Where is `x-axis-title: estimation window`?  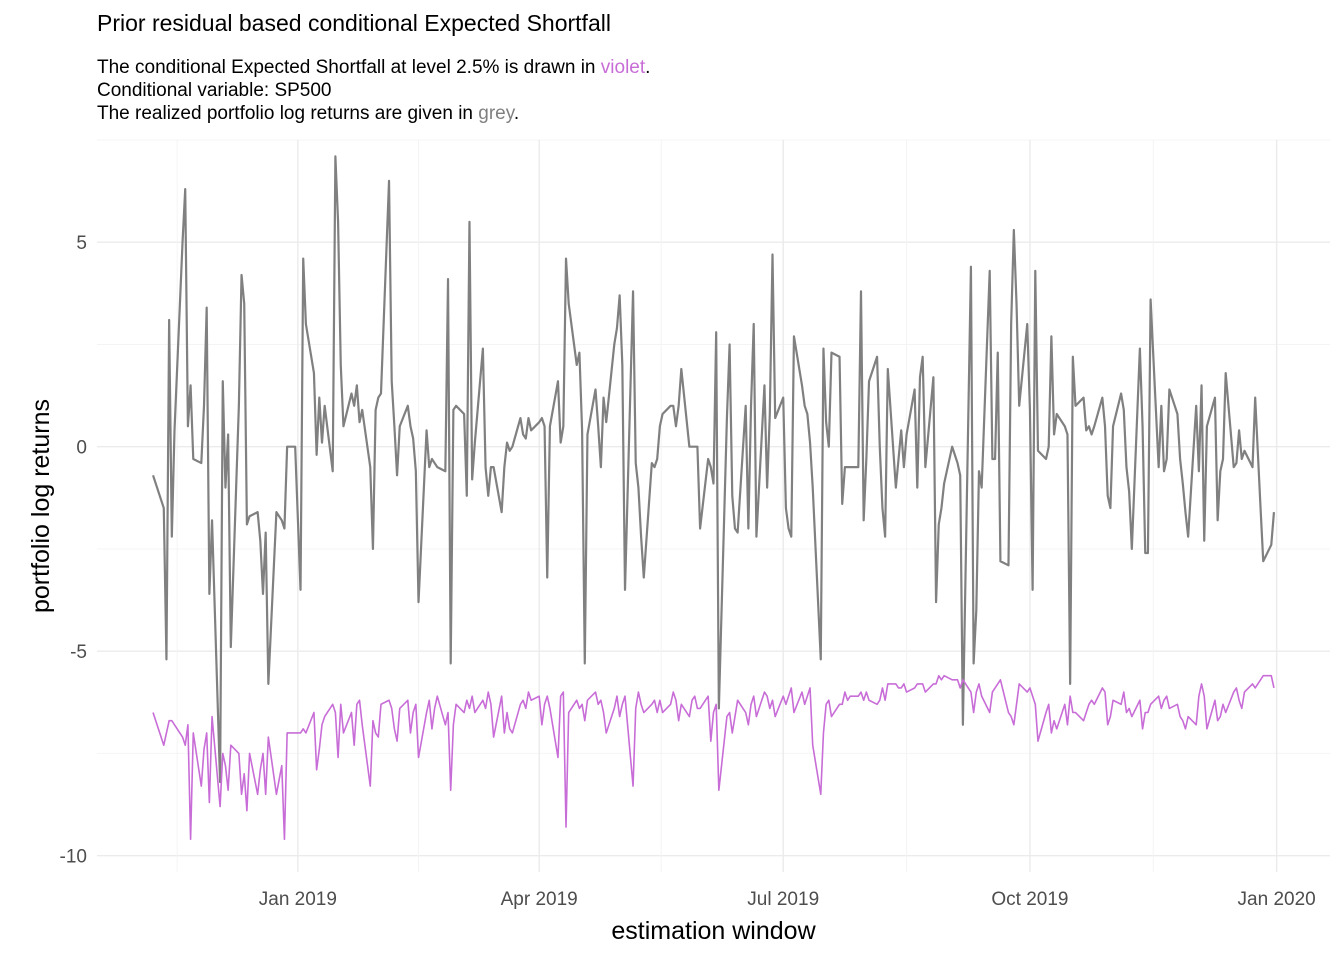
x-axis-title: estimation window is located at coordinates (713, 931).